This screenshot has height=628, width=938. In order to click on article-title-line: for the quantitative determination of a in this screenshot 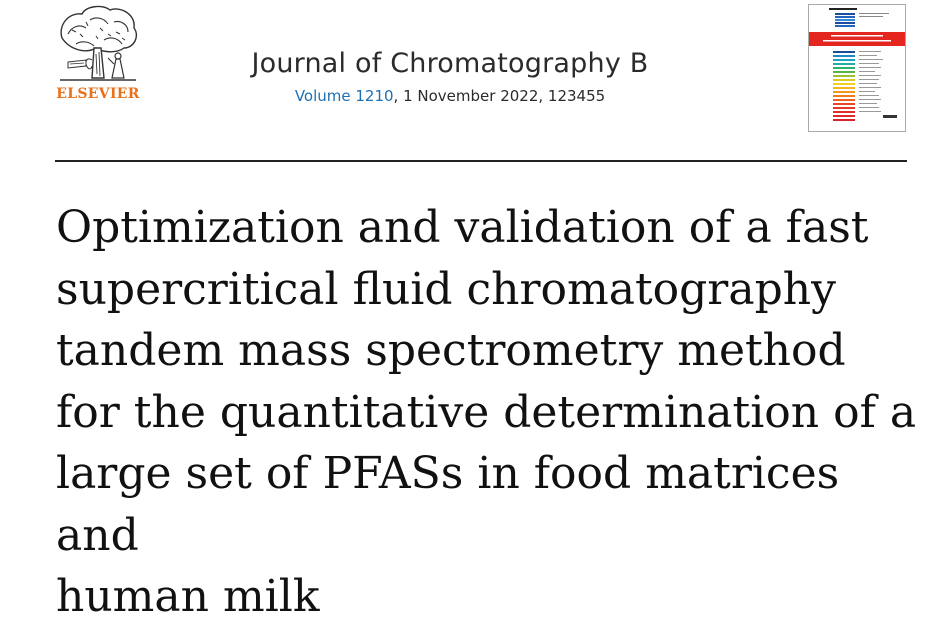, I will do `click(486, 412)`.